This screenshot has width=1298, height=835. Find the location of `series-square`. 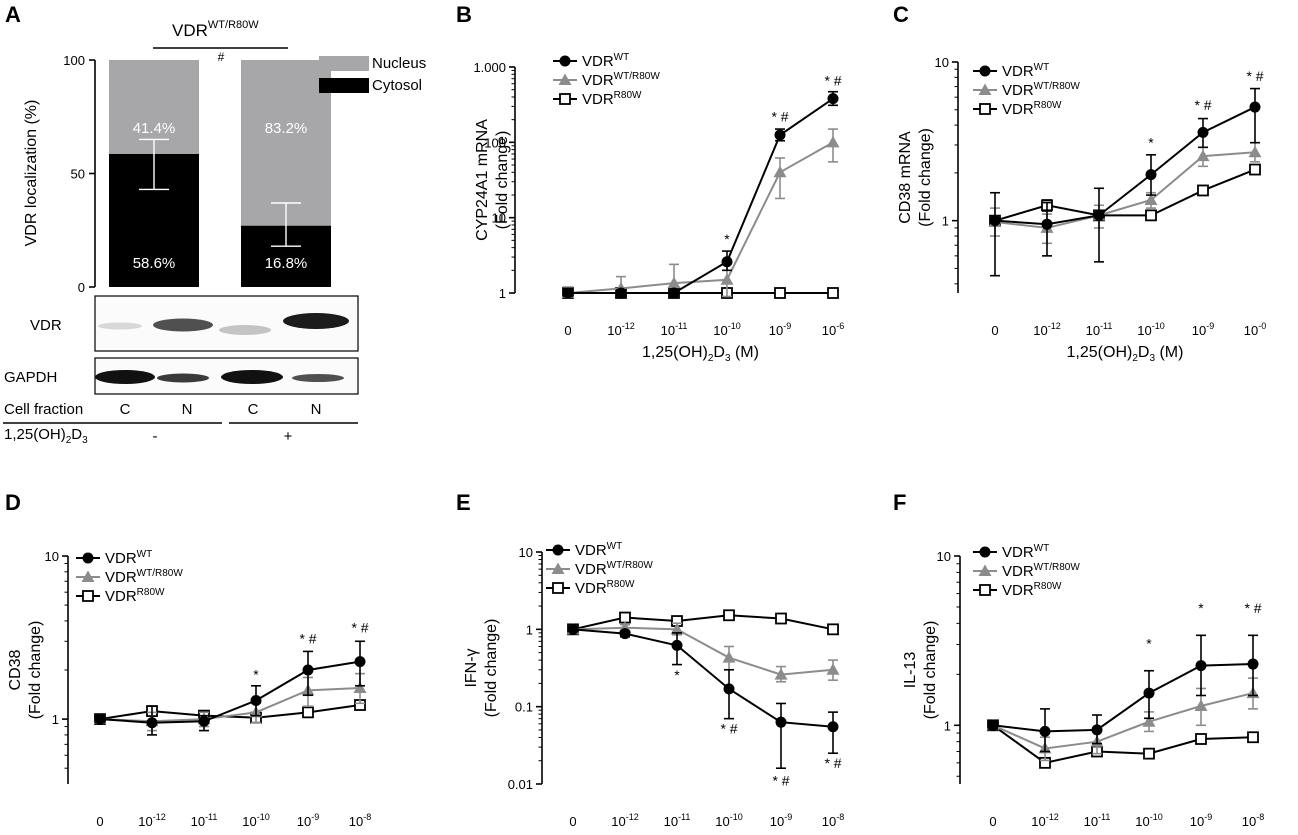

series-square is located at coordinates (1123, 744).